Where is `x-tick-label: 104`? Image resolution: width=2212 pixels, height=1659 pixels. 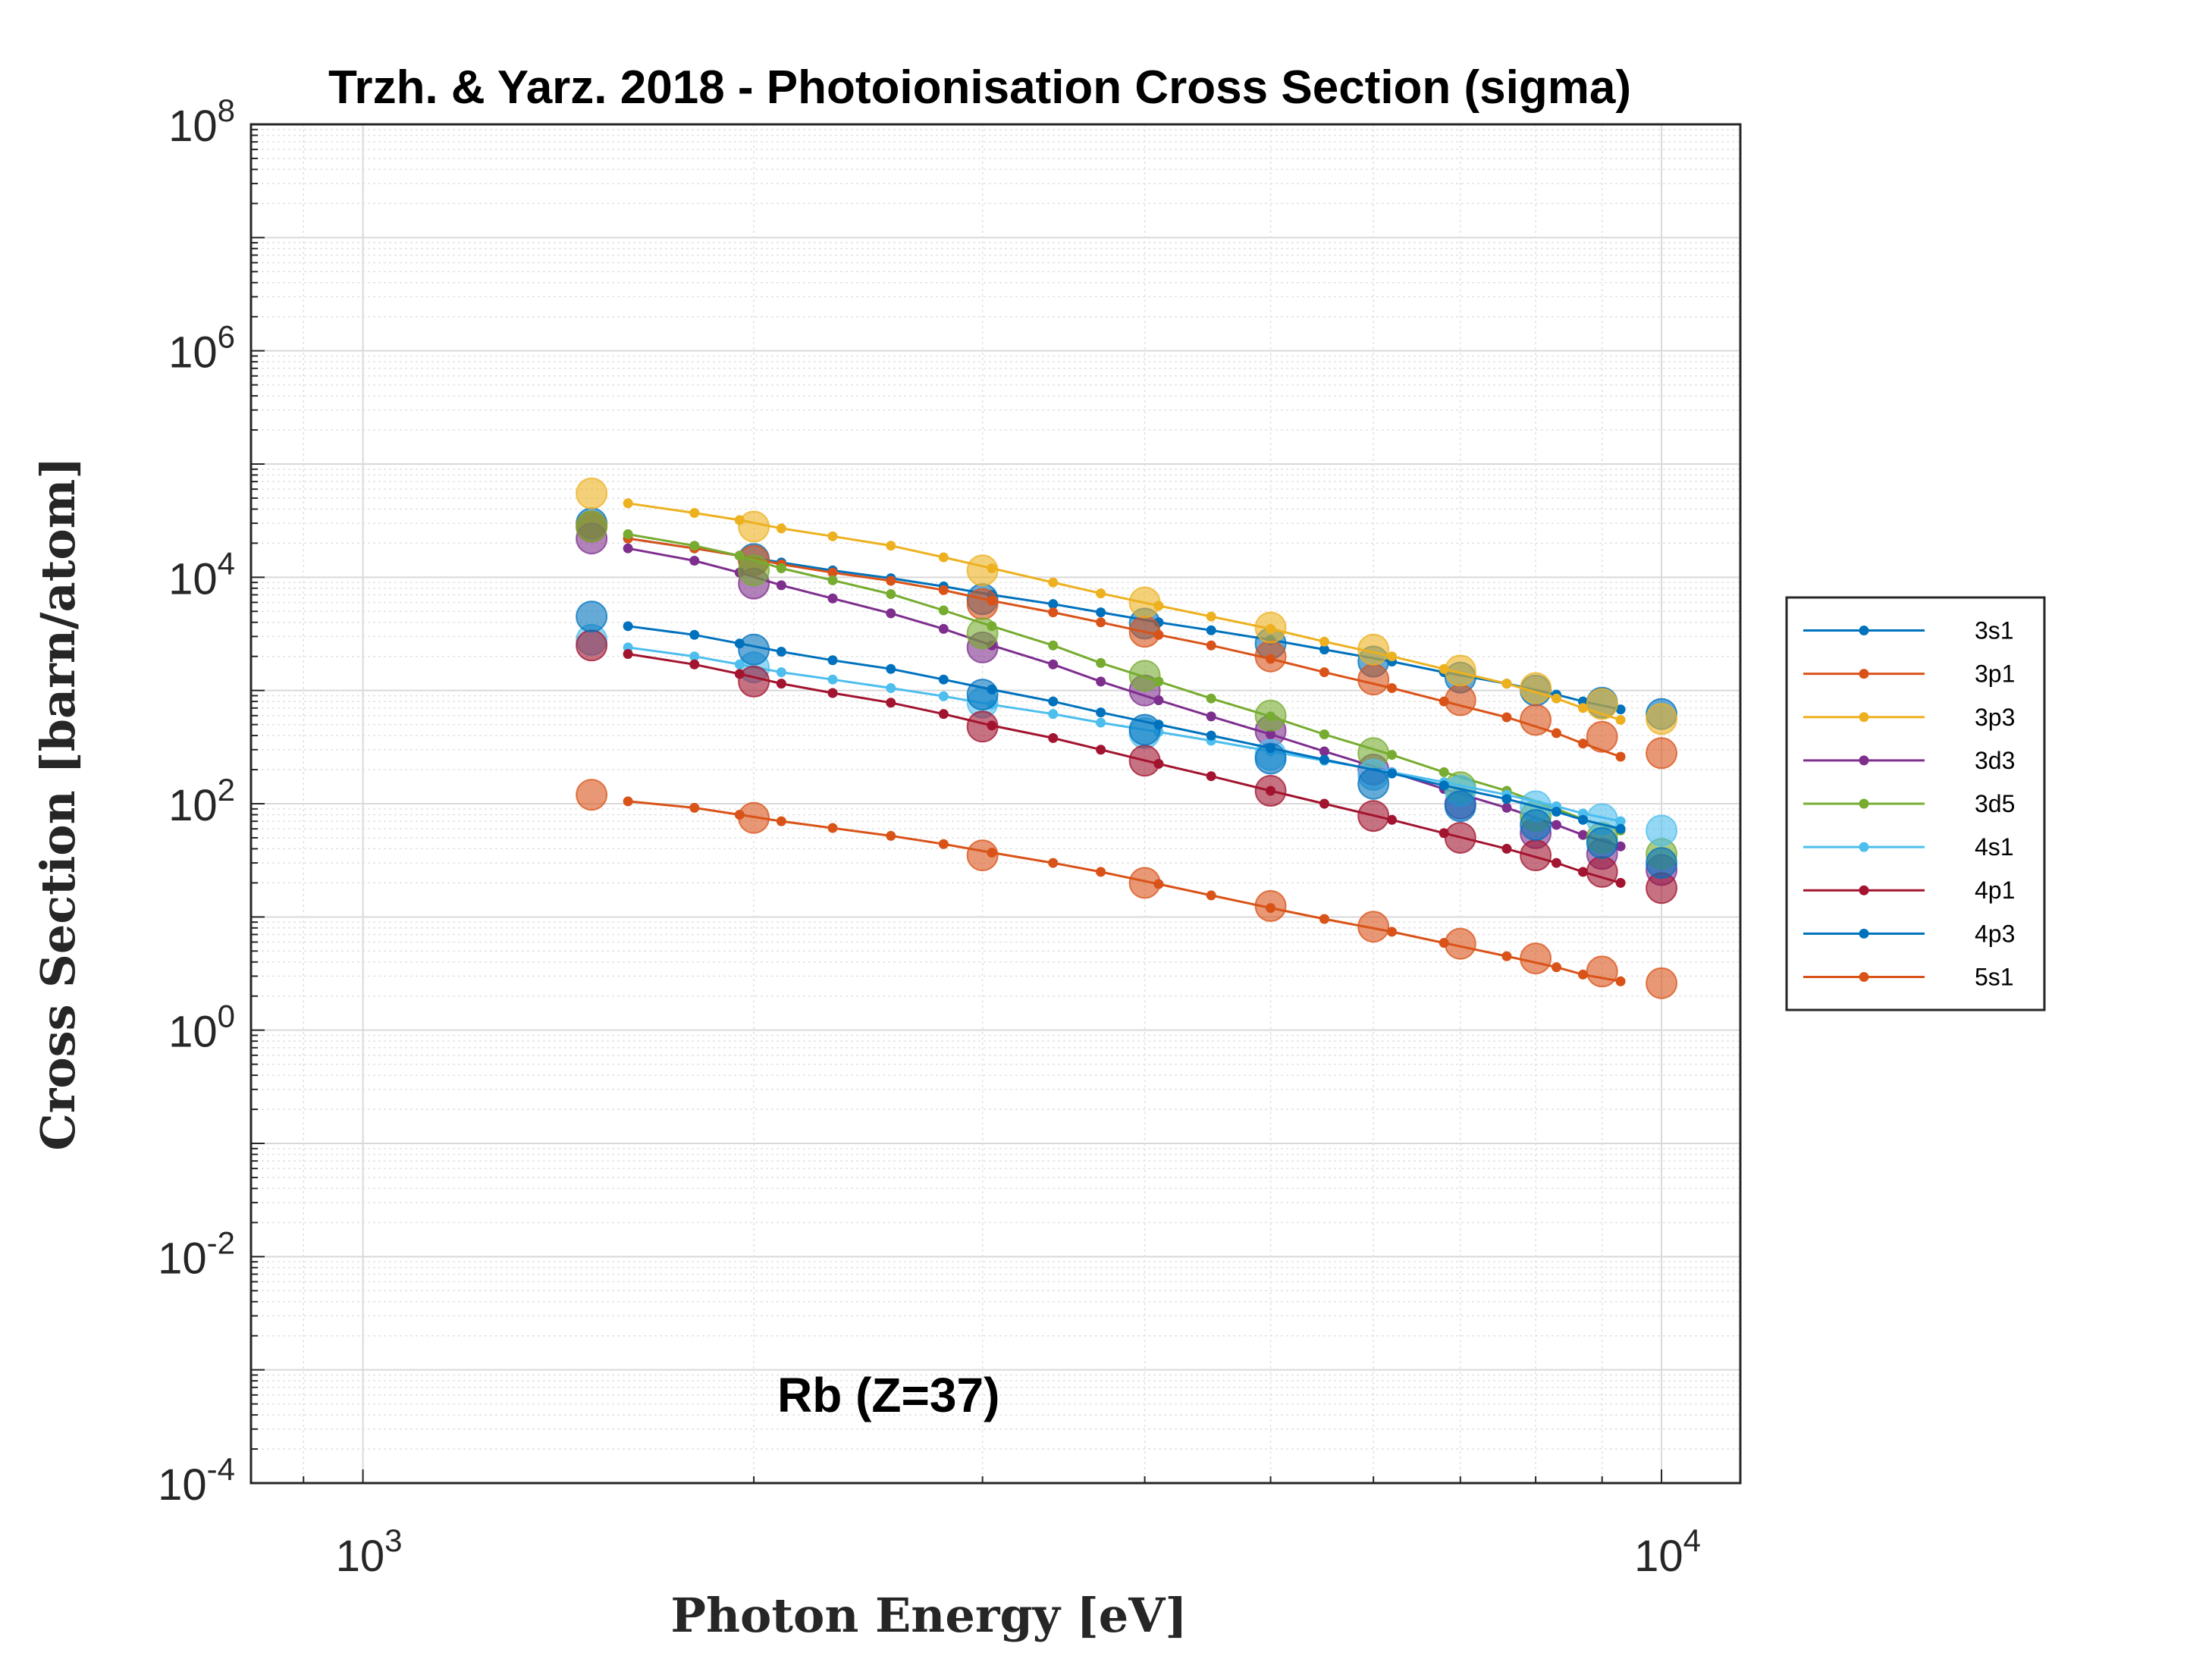
x-tick-label: 104 is located at coordinates (1667, 1552).